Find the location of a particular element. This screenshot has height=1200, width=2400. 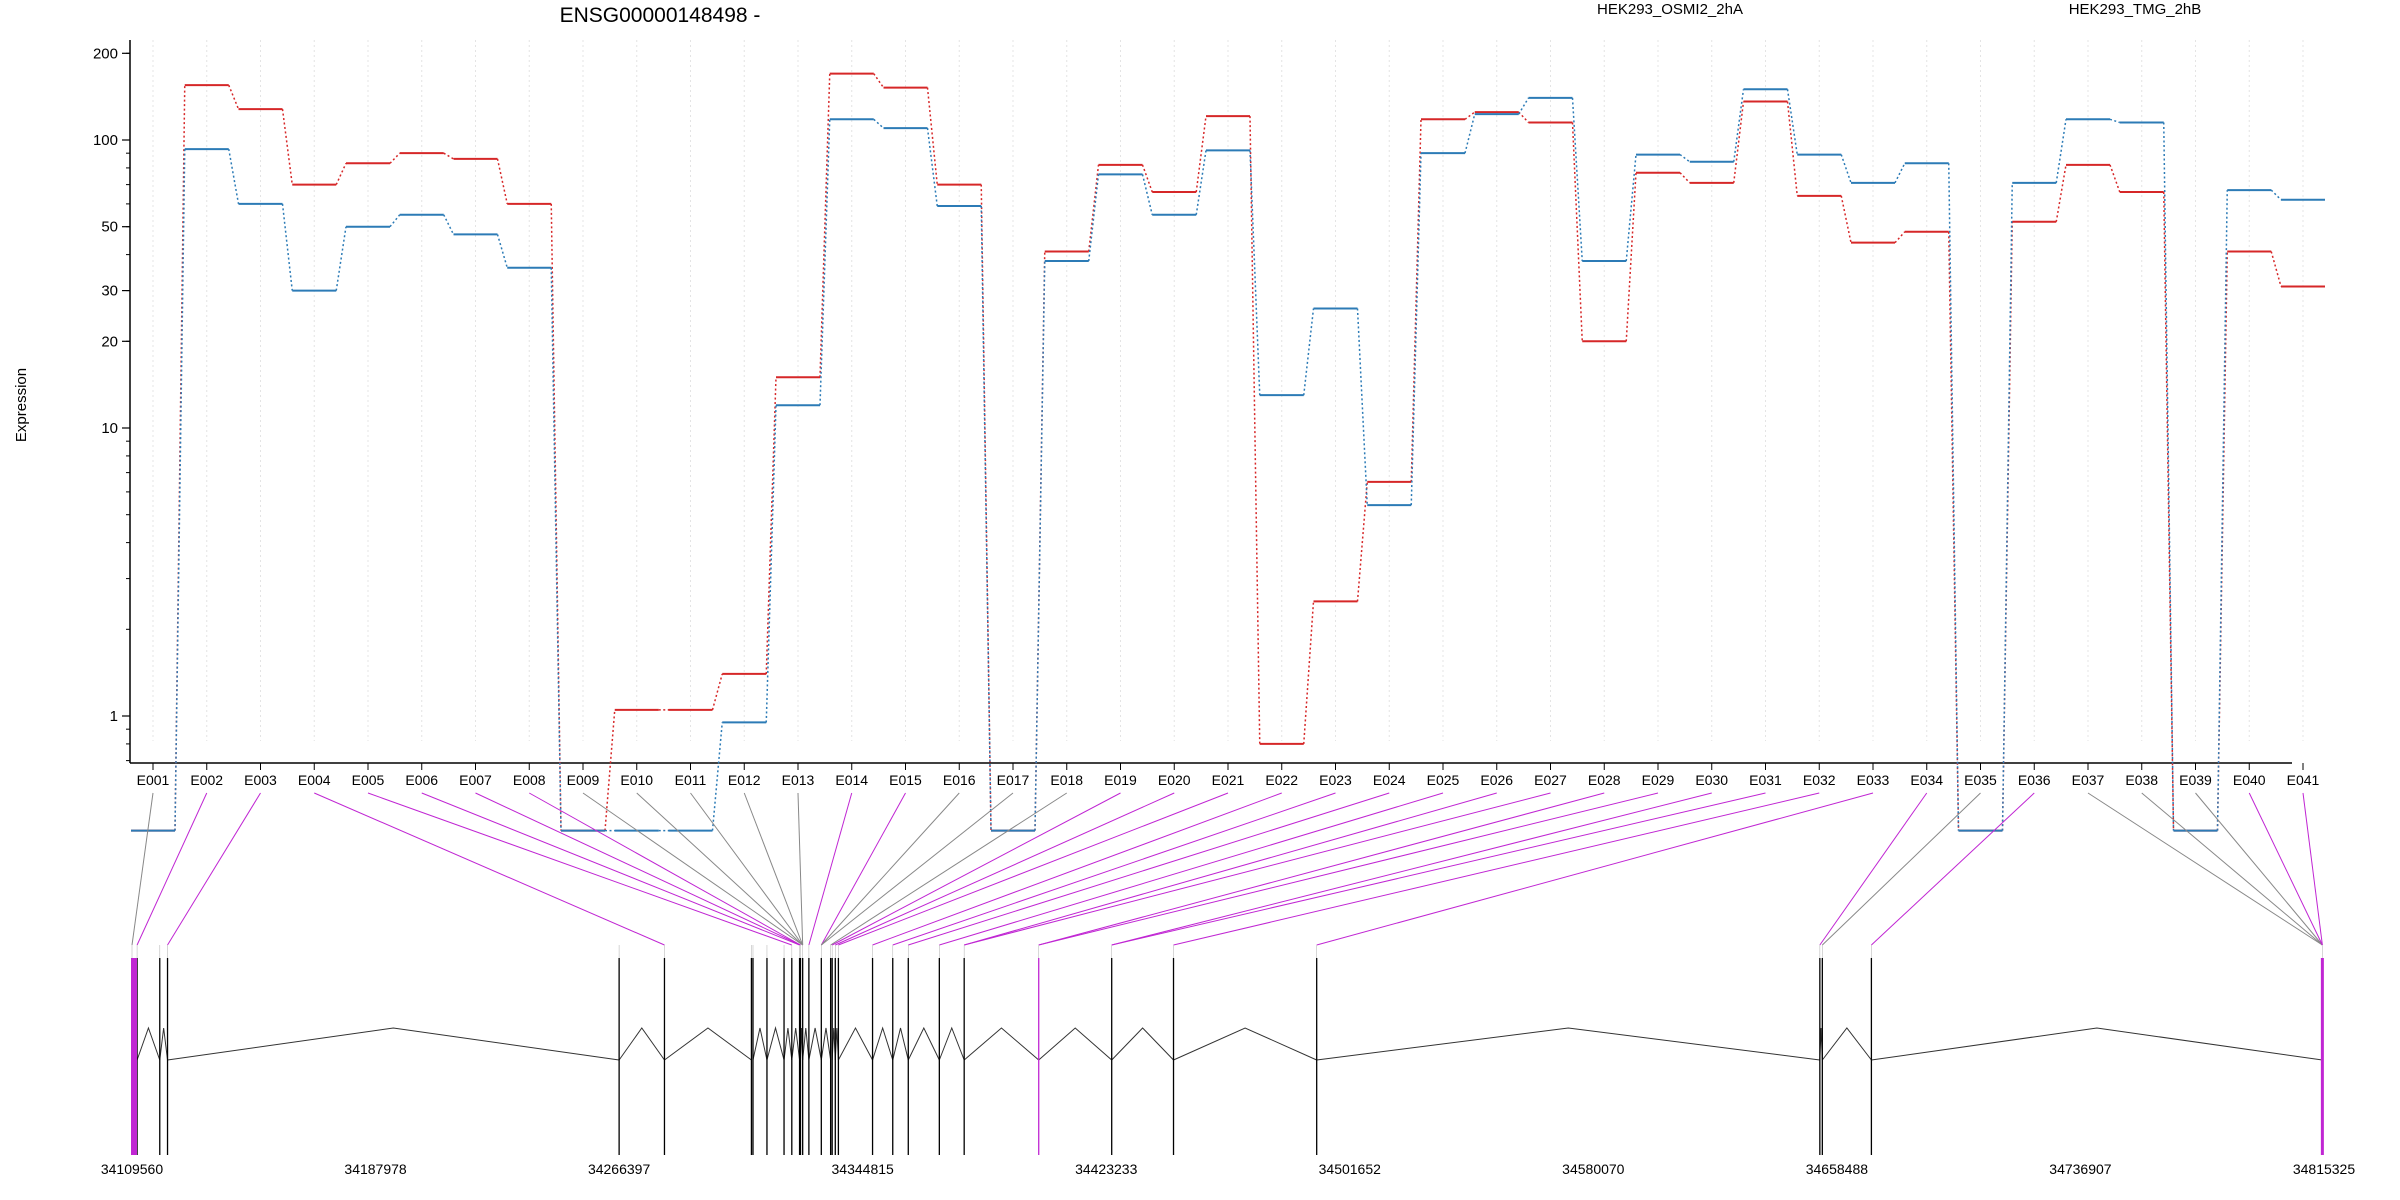

x-tick-label: E003 is located at coordinates (260, 780).